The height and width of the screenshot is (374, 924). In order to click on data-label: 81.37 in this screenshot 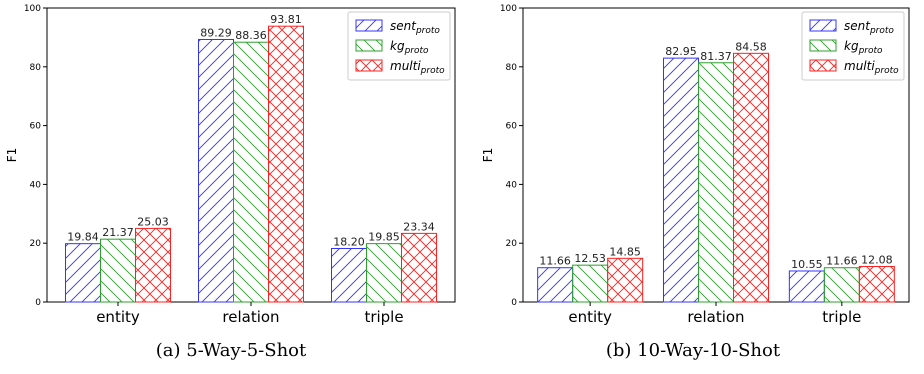, I will do `click(716, 56)`.